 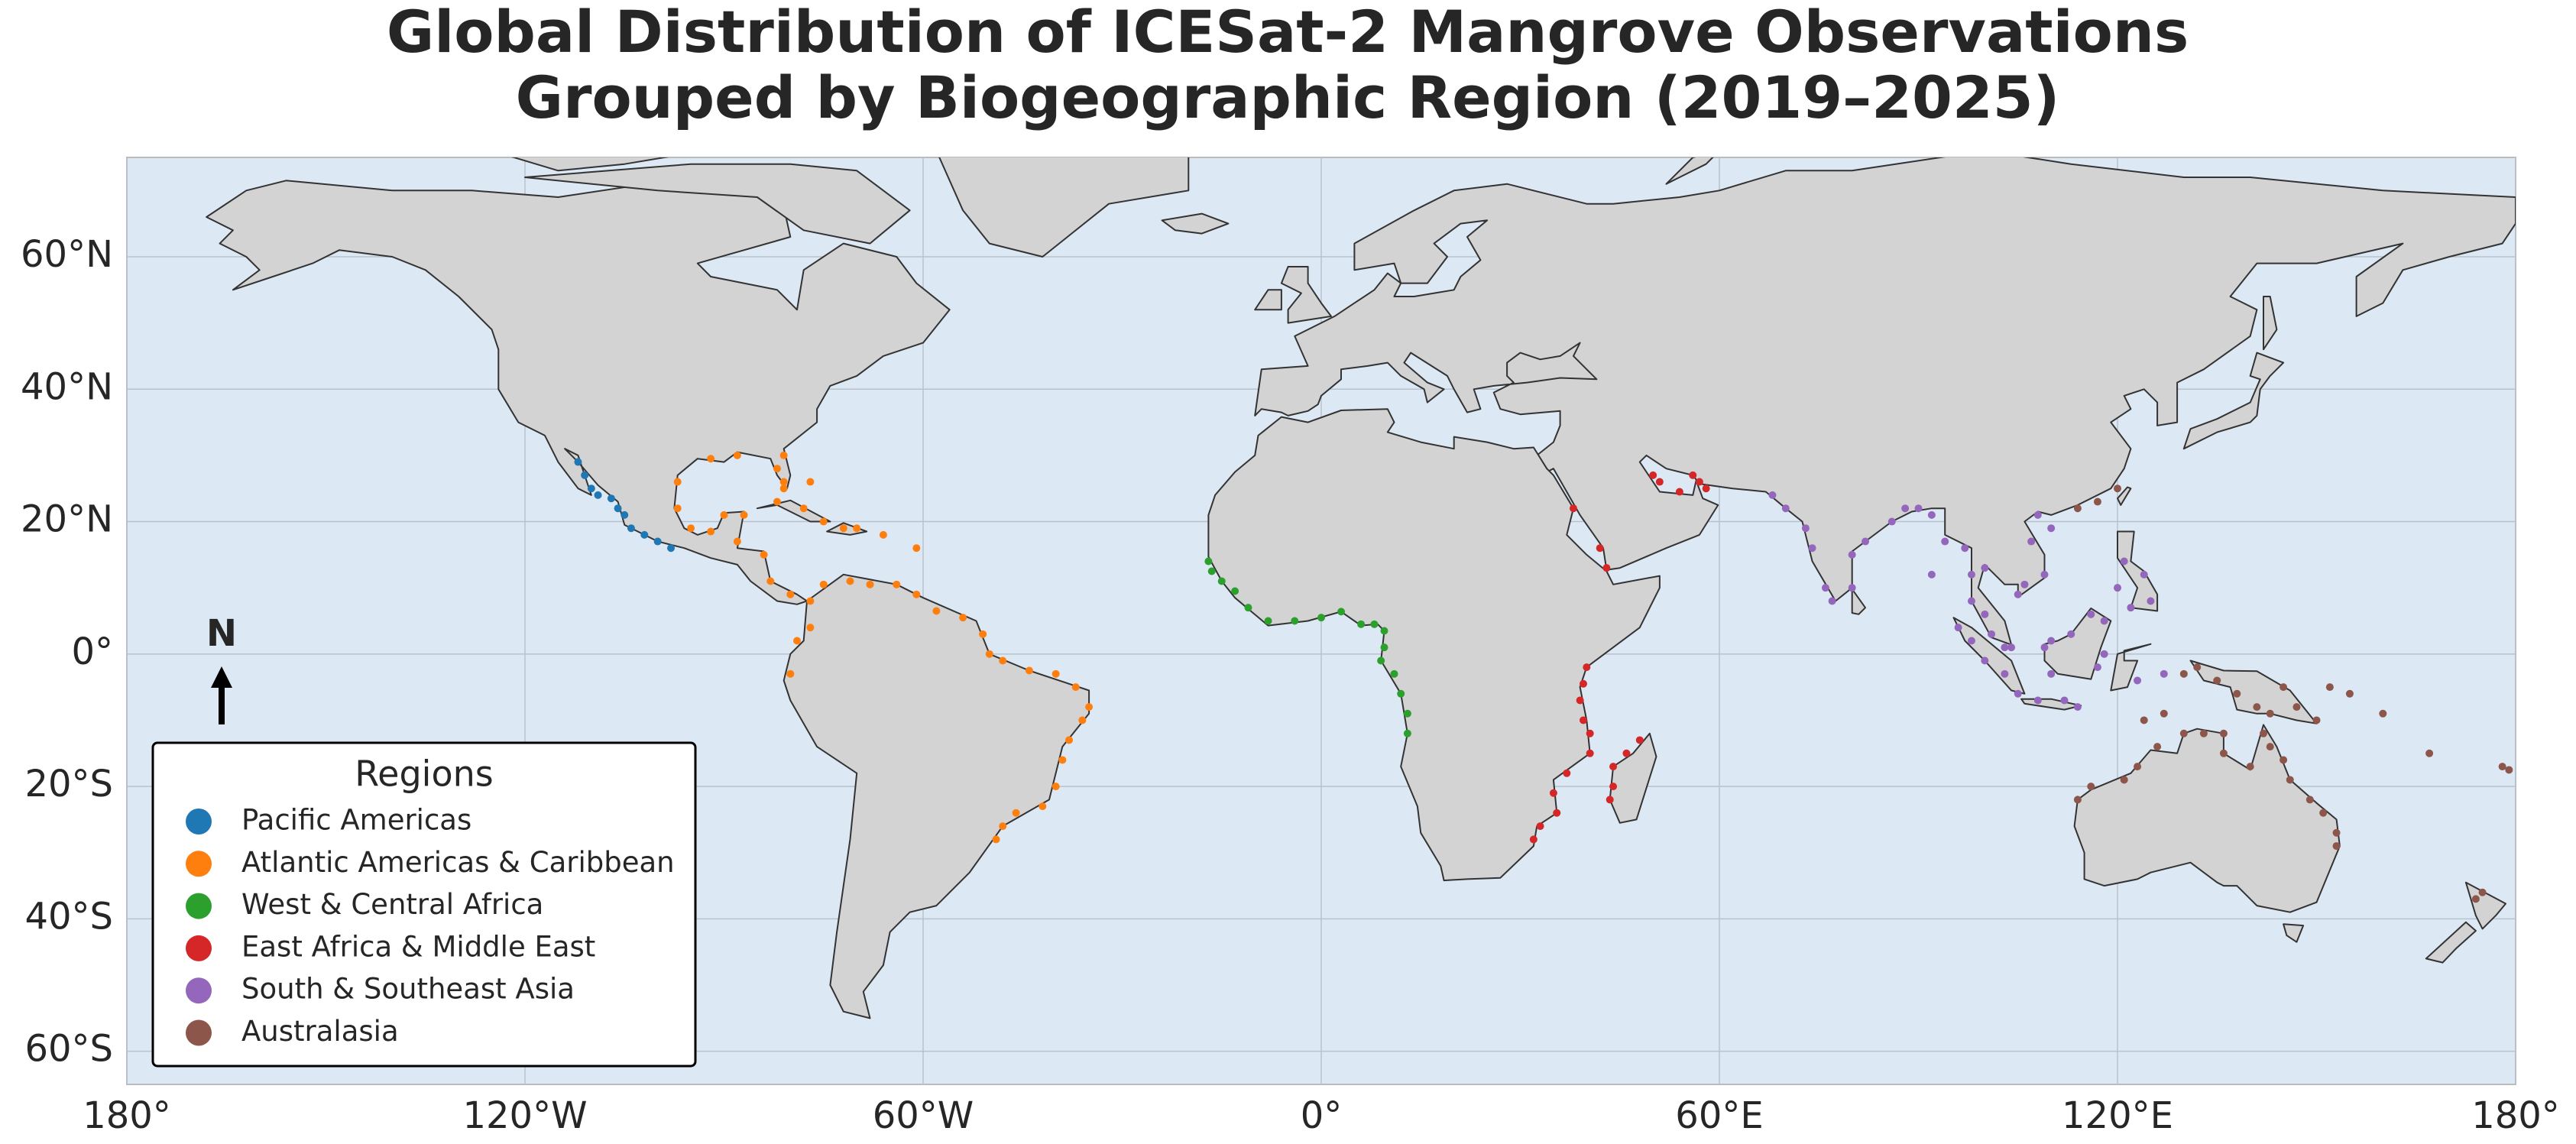 What do you see at coordinates (320, 1031) in the screenshot?
I see `legend-label: Australasia` at bounding box center [320, 1031].